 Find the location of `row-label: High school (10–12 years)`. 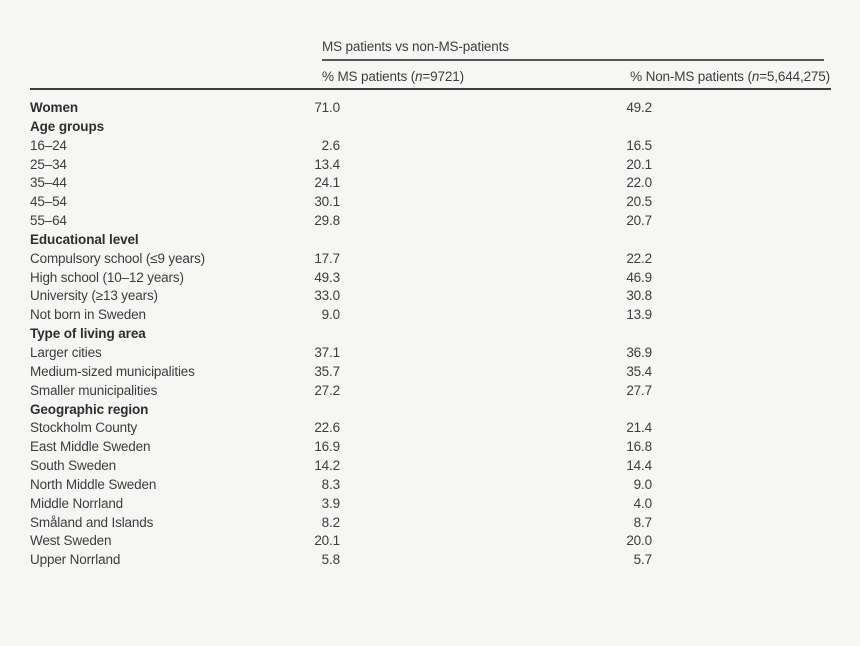

row-label: High school (10–12 years) is located at coordinates (107, 277).